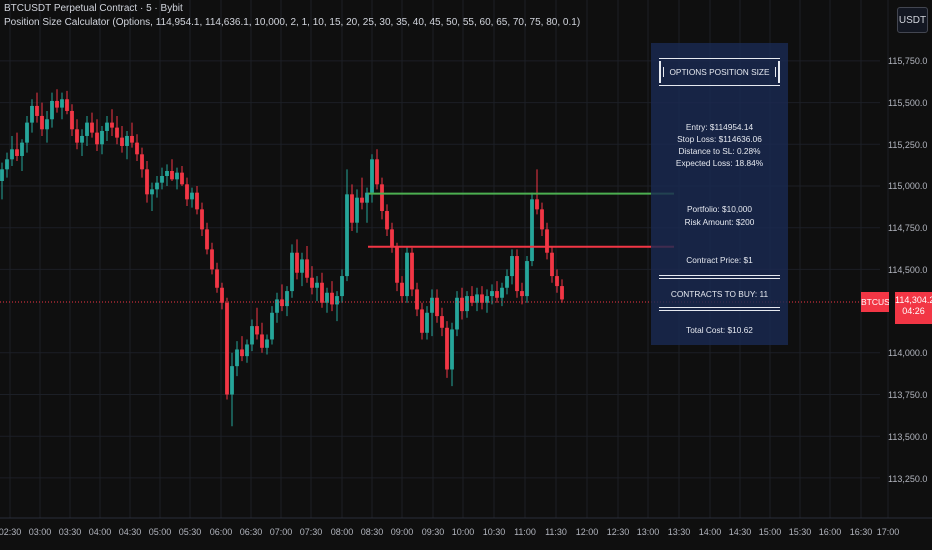  Describe the element at coordinates (719, 151) in the screenshot. I see `distance-text: Distance to SL: 0.28%` at that location.